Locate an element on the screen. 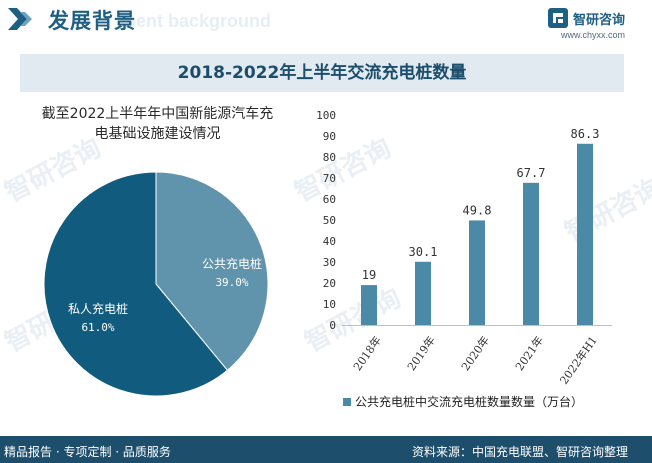 This screenshot has height=463, width=652. y-tick-label: 70 is located at coordinates (329, 178).